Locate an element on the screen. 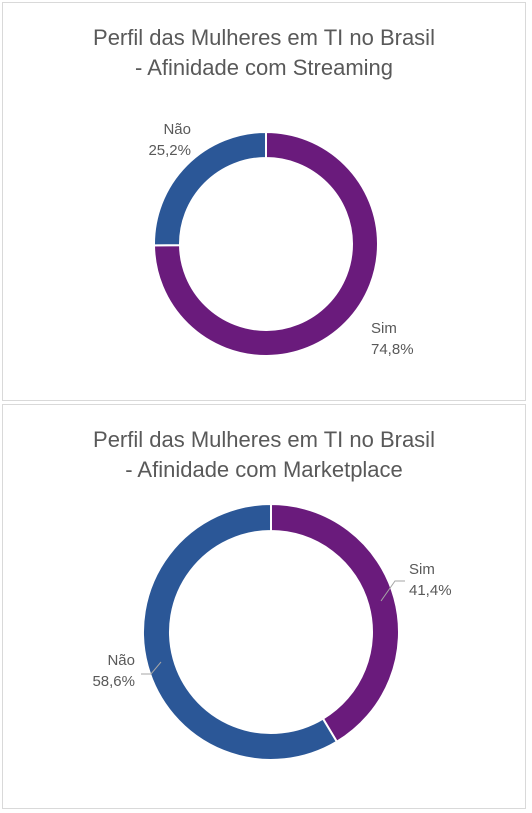 The height and width of the screenshot is (813, 532). chart-title-line: - Afinidade com Streaming is located at coordinates (264, 67).